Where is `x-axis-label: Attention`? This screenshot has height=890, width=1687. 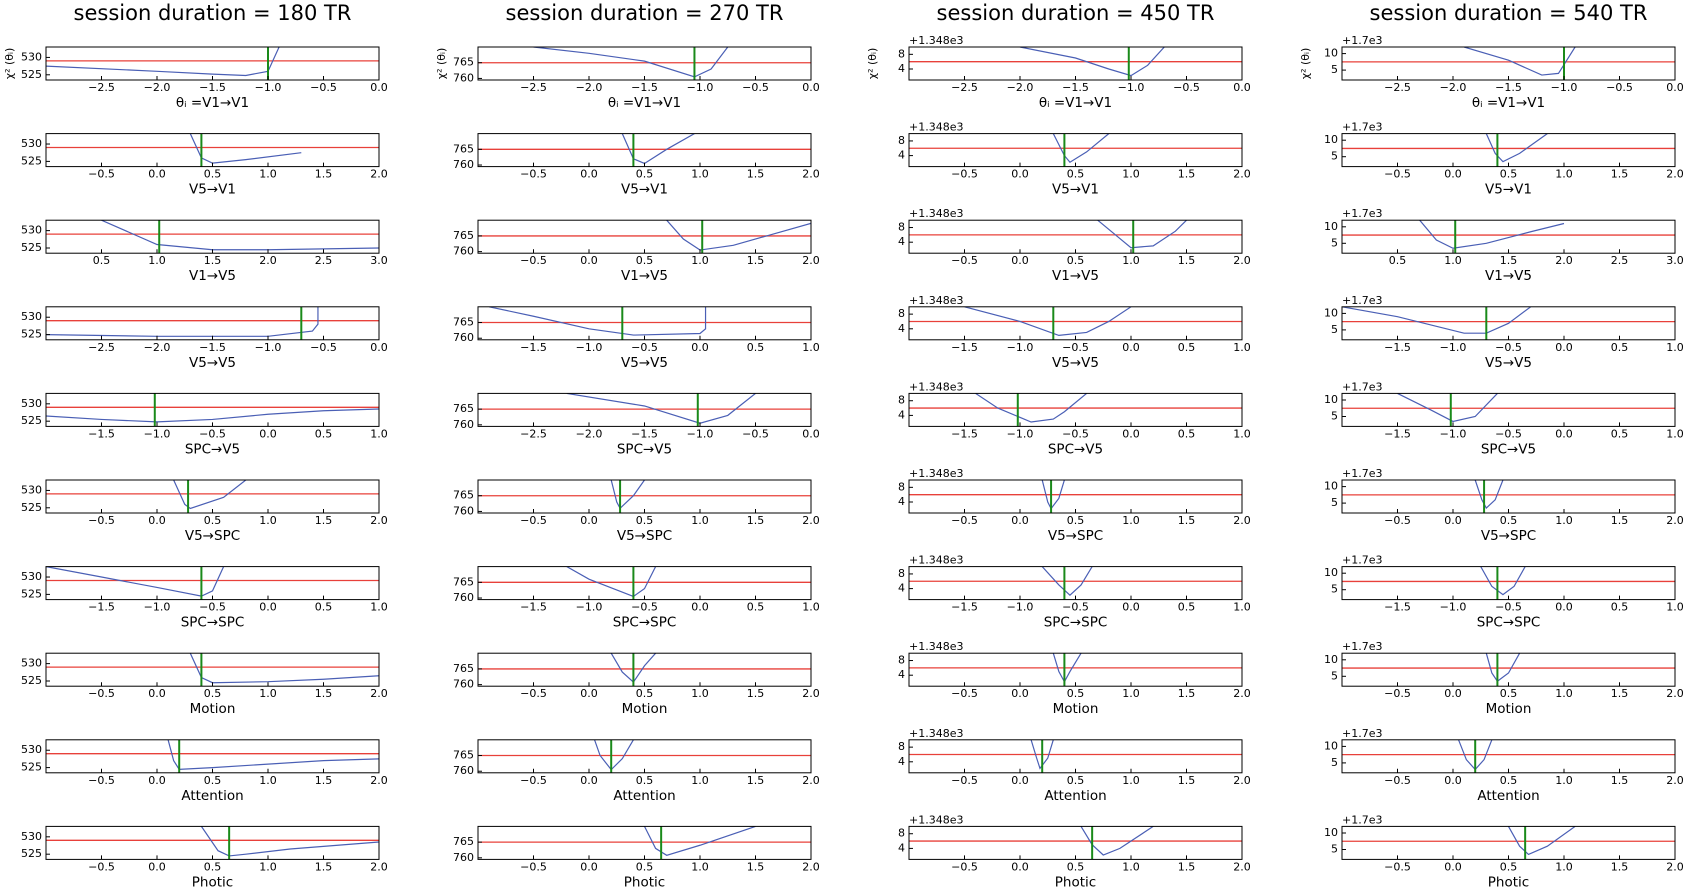 x-axis-label: Attention is located at coordinates (1508, 796).